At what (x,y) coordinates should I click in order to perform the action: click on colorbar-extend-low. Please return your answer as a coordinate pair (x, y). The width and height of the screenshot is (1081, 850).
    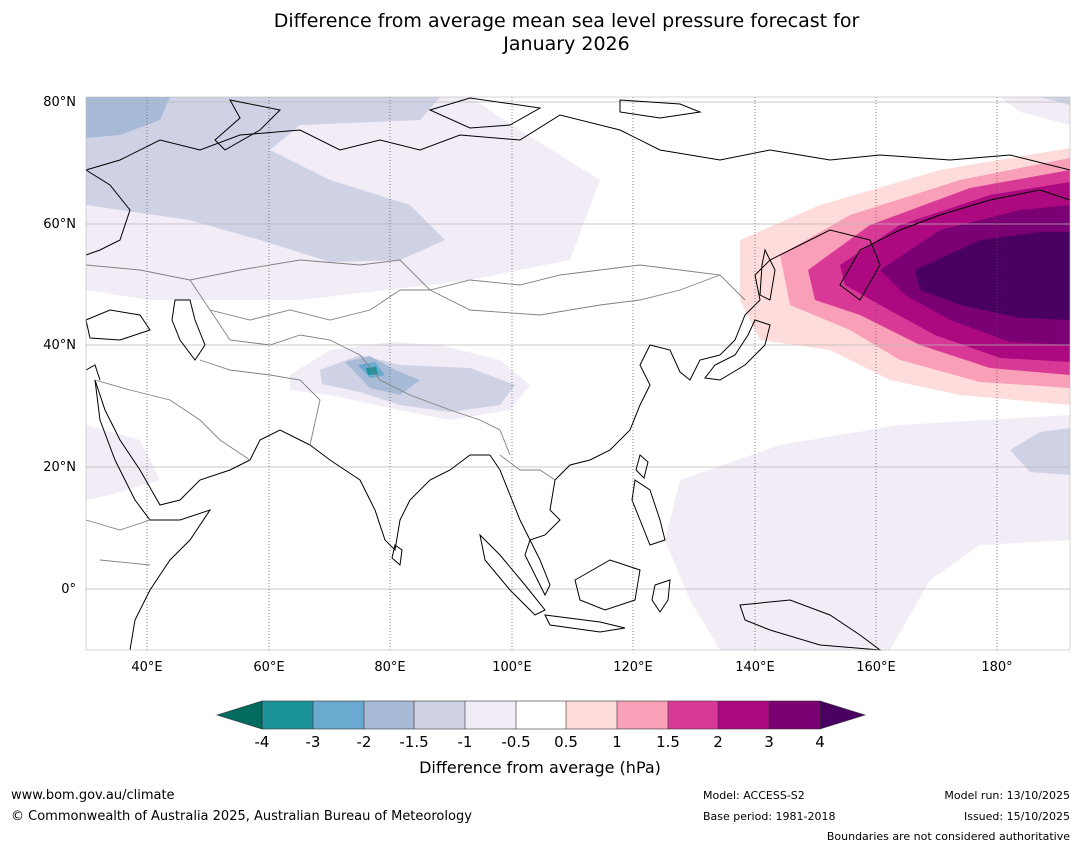
    Looking at the image, I should click on (239, 715).